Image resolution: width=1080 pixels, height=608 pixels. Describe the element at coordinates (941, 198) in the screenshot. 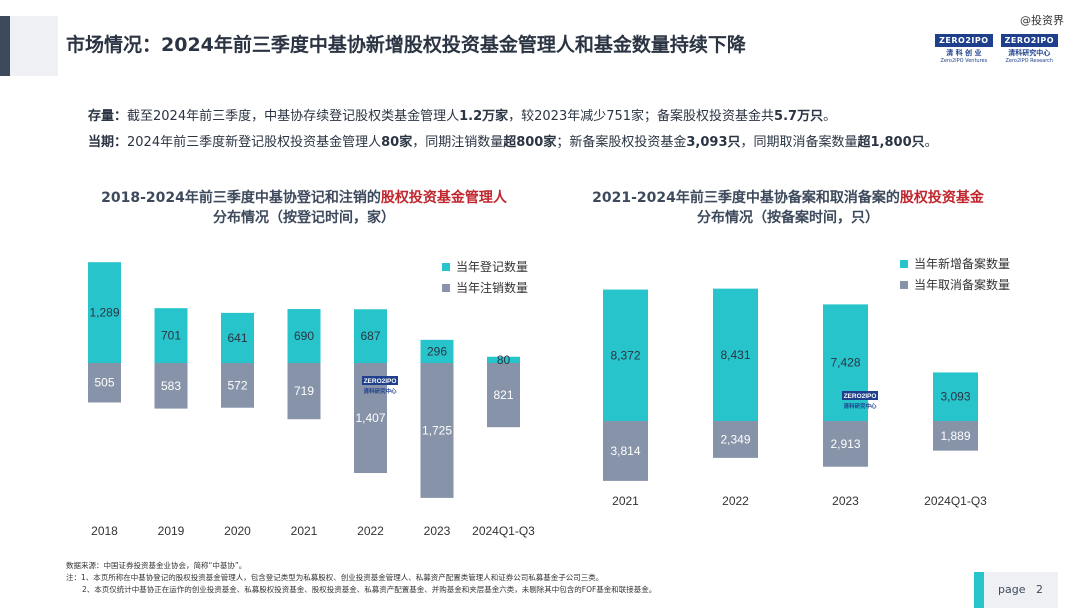

I see `chart2-title-red: 股权投资基金` at that location.